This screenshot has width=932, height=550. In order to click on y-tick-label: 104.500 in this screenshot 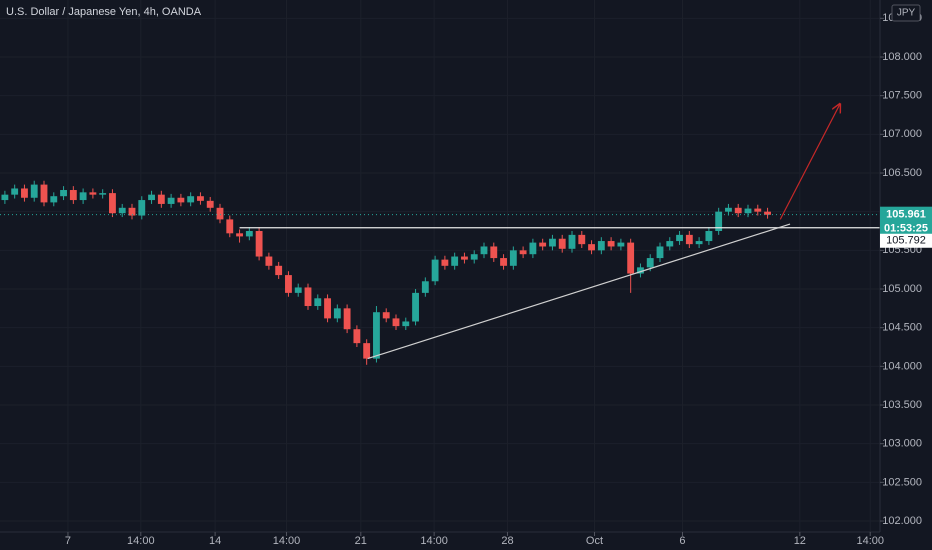, I will do `click(902, 328)`.